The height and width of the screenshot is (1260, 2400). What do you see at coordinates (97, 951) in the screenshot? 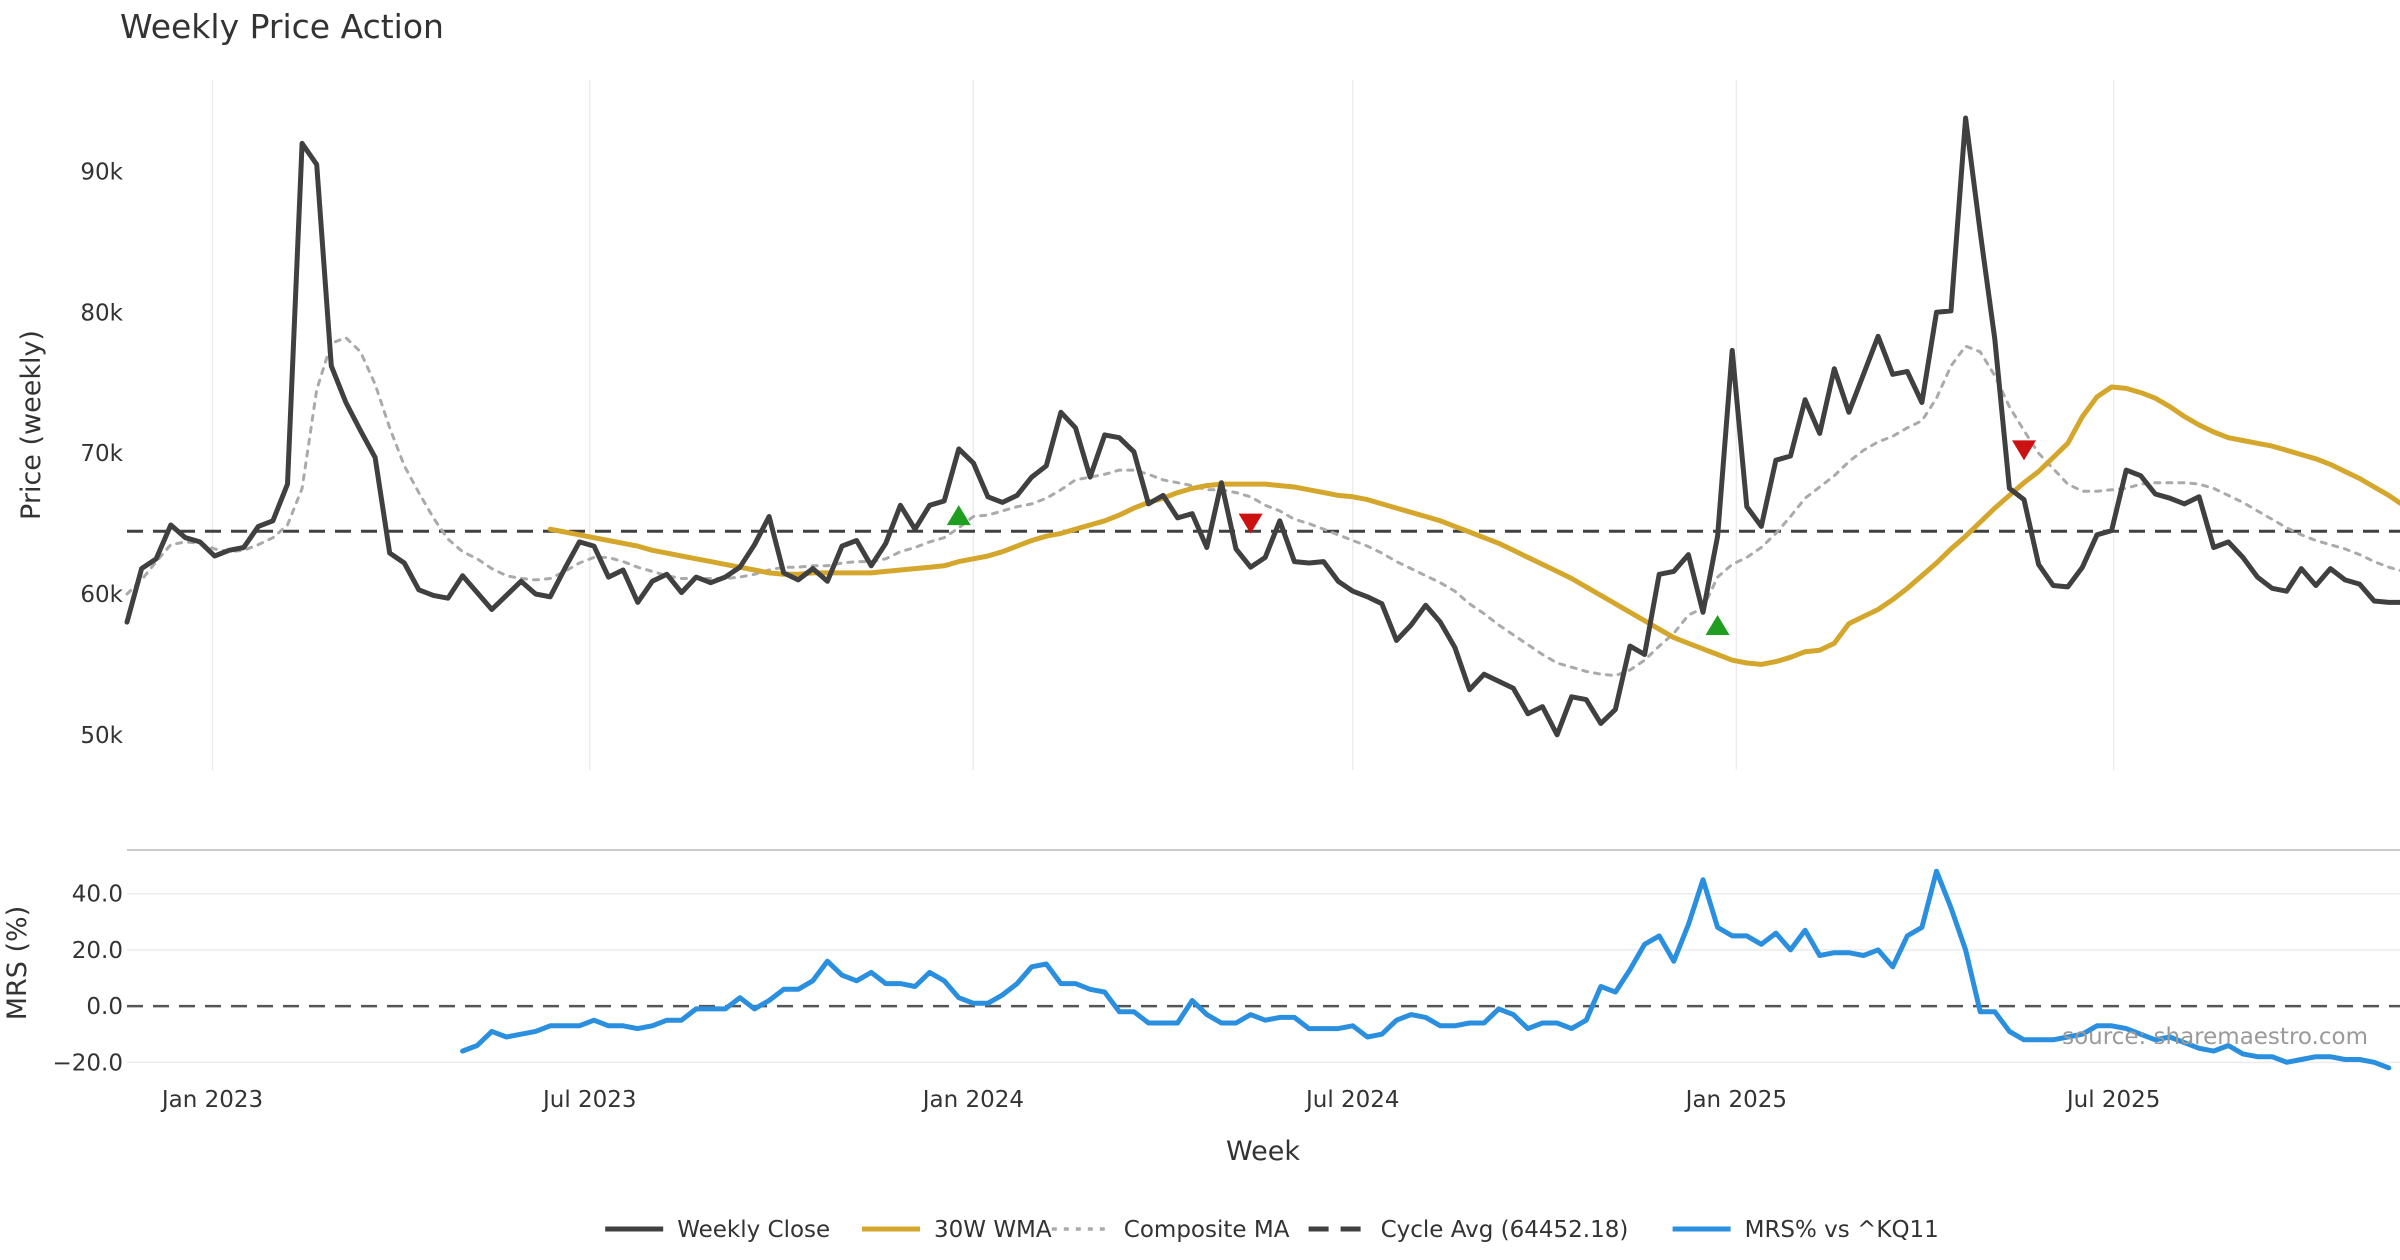
I see `mrs-y-tick-label: 20.0` at bounding box center [97, 951].